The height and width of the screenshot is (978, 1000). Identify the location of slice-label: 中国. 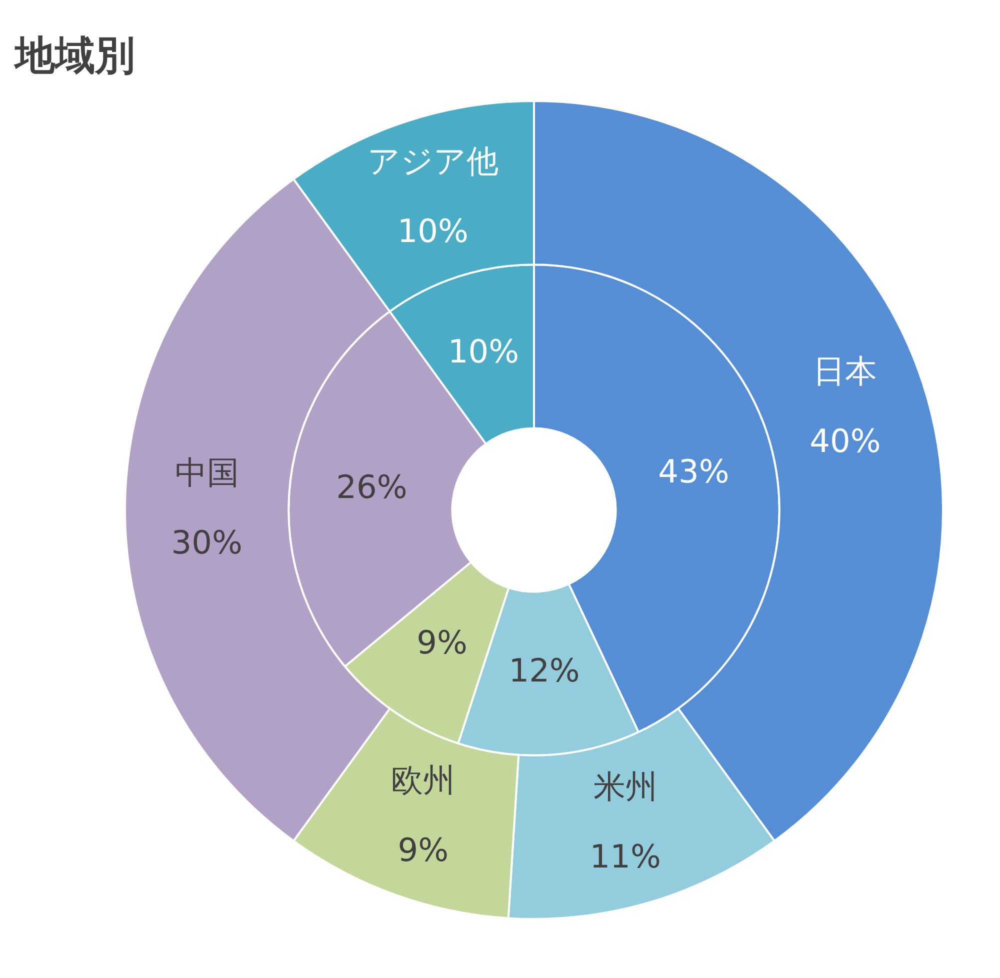
(206, 472).